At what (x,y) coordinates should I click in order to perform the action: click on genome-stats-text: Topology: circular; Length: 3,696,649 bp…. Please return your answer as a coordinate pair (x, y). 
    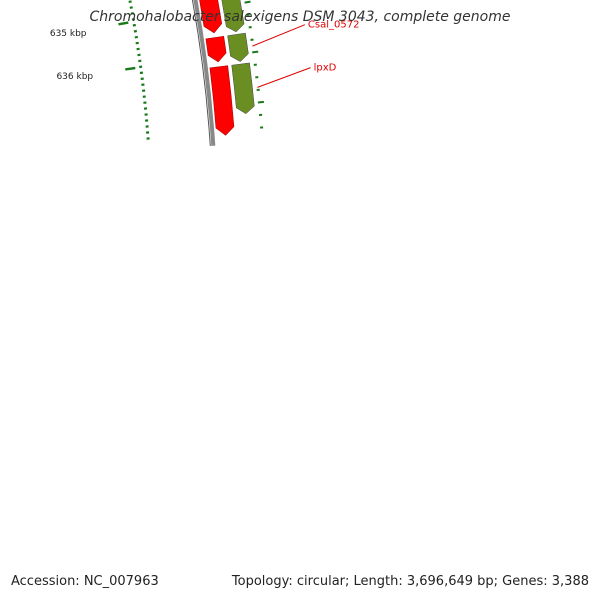
    Looking at the image, I should click on (410, 581).